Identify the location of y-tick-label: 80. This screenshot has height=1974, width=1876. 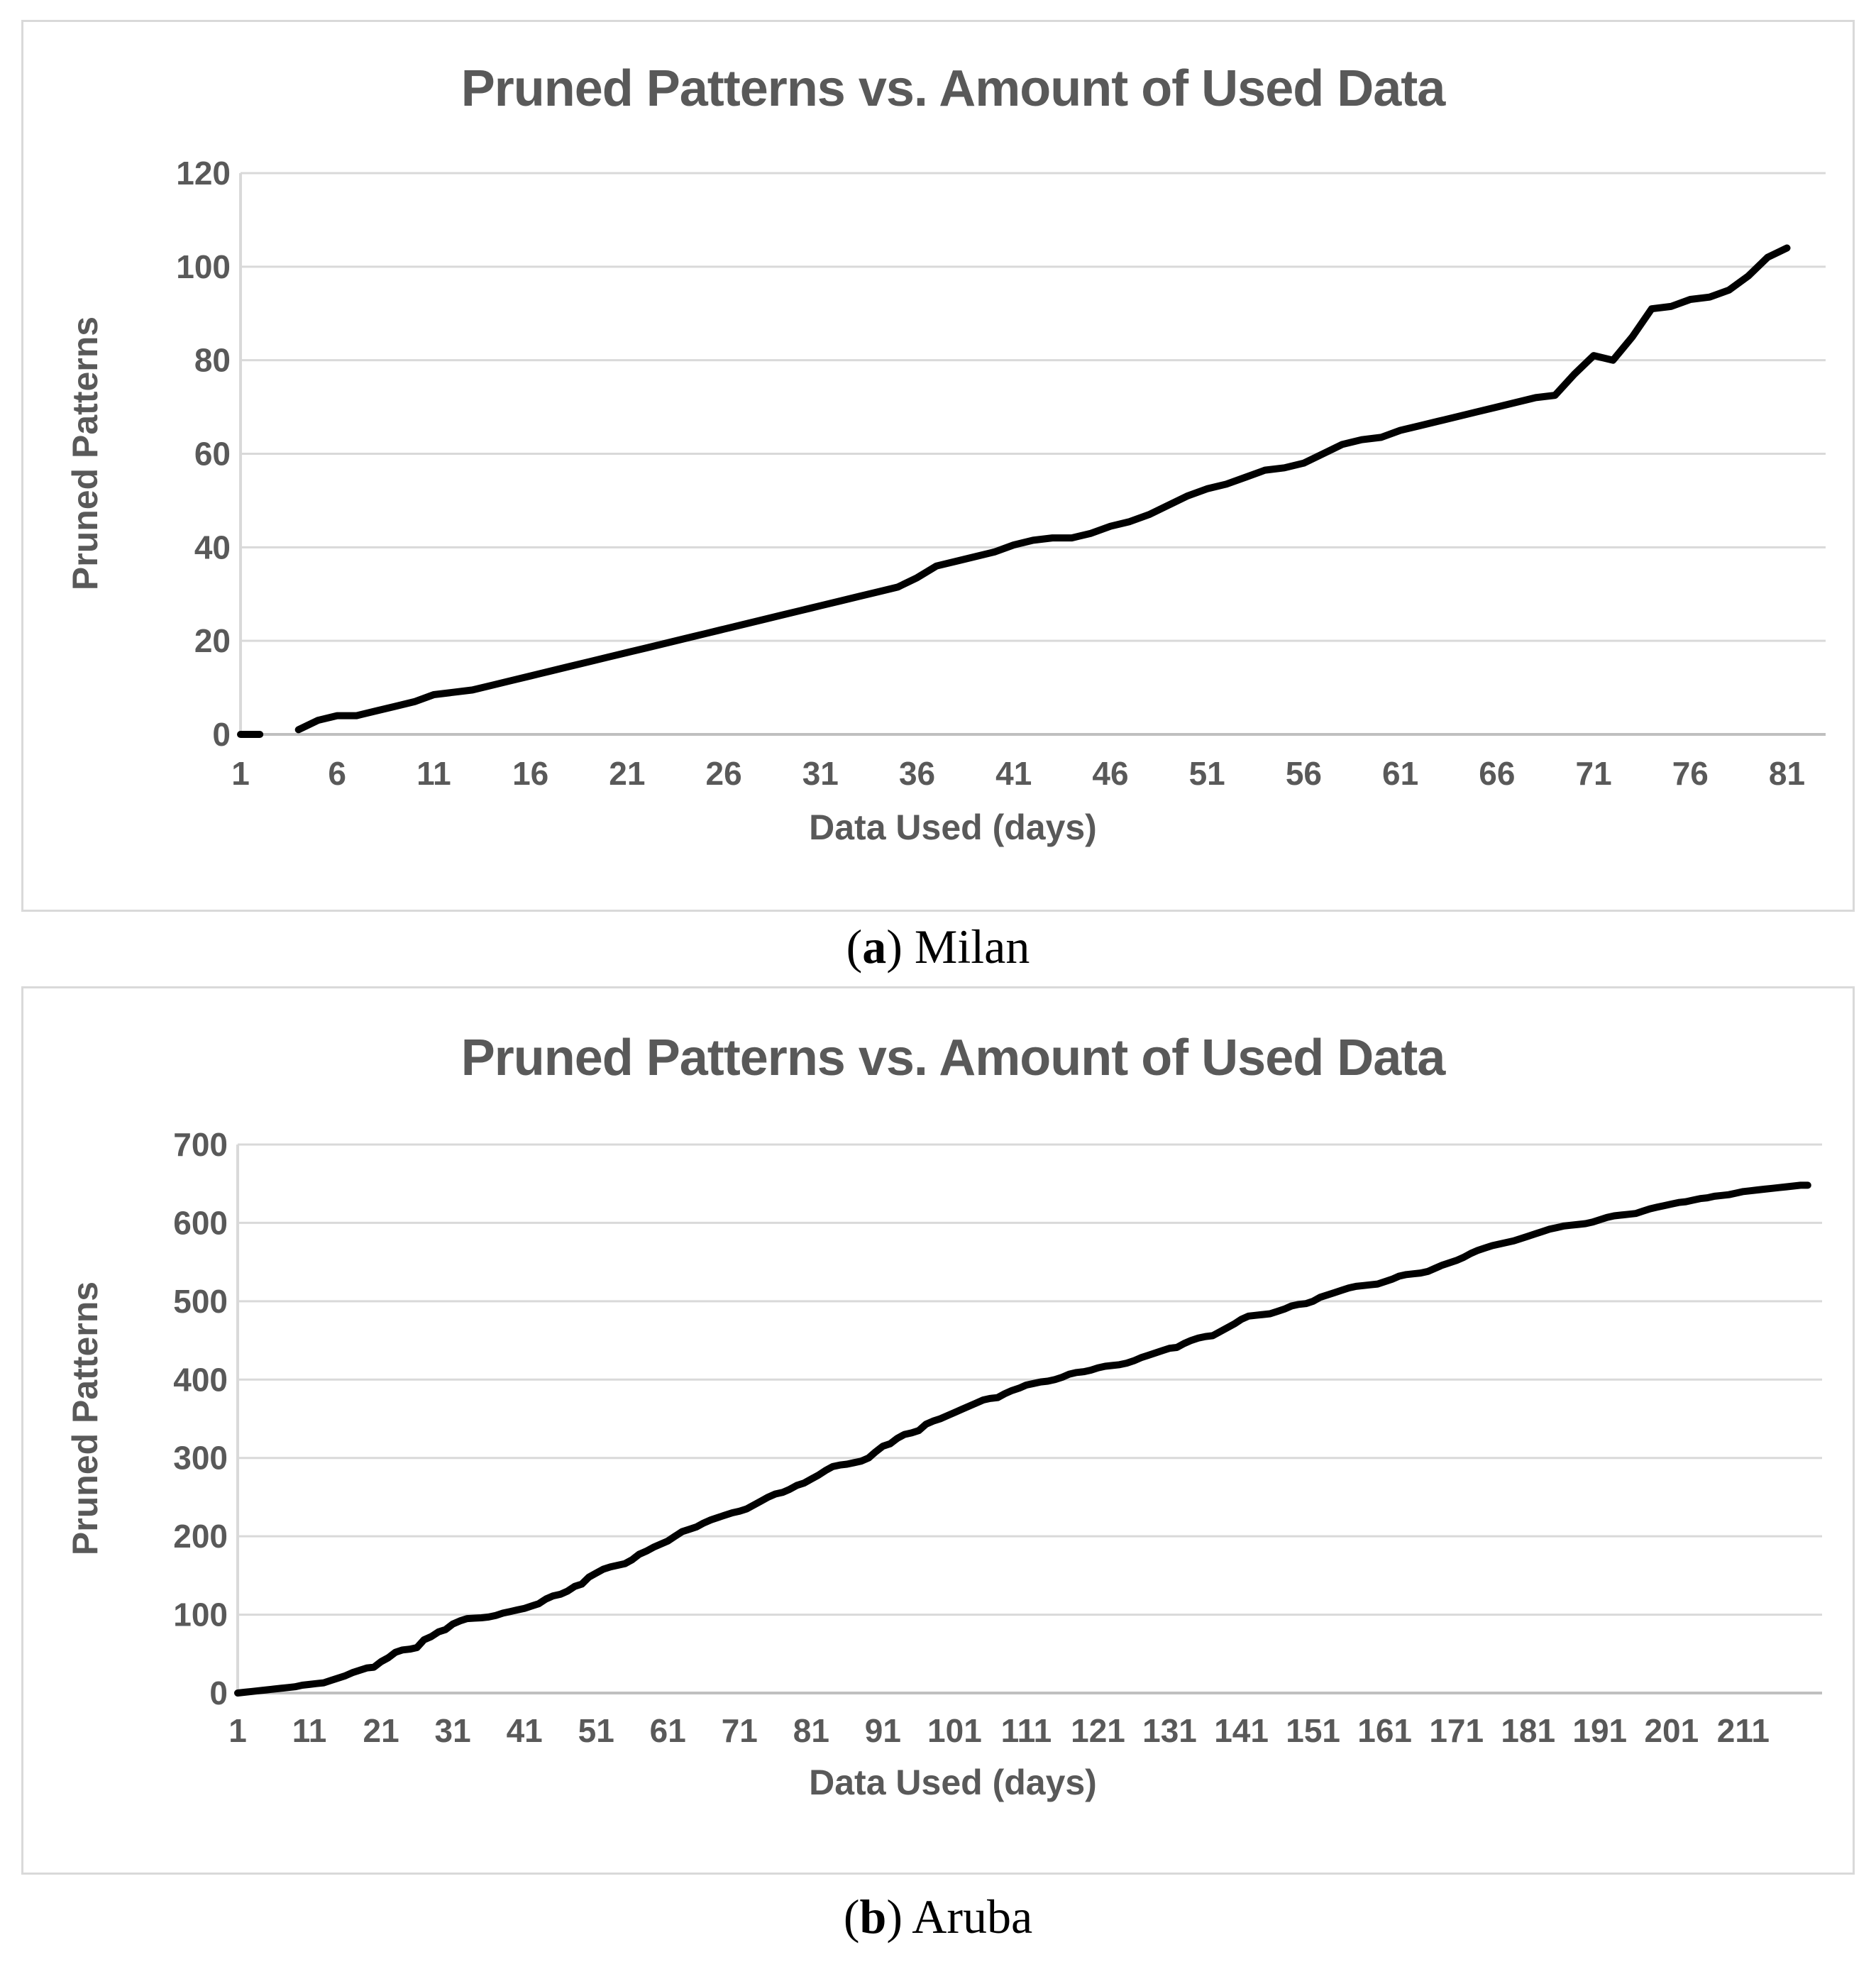
(213, 360).